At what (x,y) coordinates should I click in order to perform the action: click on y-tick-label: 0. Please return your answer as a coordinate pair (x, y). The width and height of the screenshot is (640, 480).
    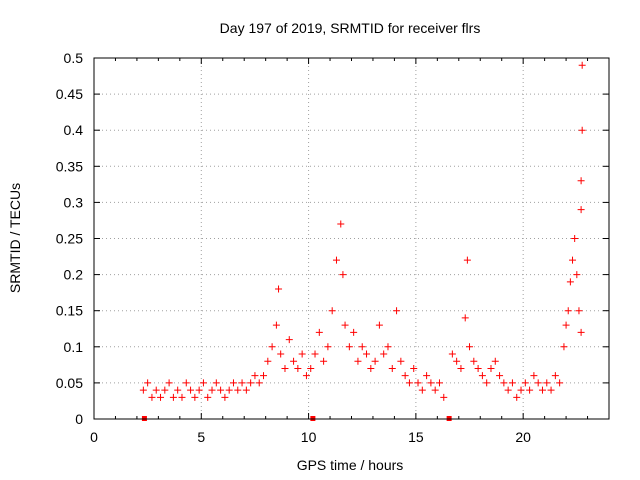
    Looking at the image, I should click on (79, 419).